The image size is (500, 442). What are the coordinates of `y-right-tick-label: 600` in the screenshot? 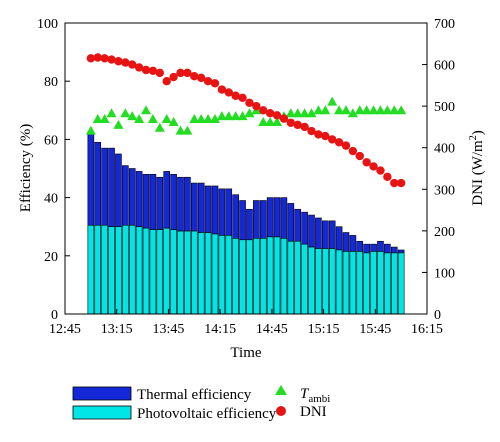 It's located at (444, 66).